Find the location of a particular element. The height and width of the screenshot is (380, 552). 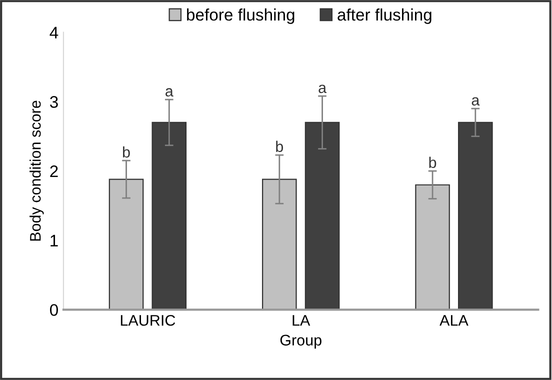

legend-label: before flushing is located at coordinates (240, 16).